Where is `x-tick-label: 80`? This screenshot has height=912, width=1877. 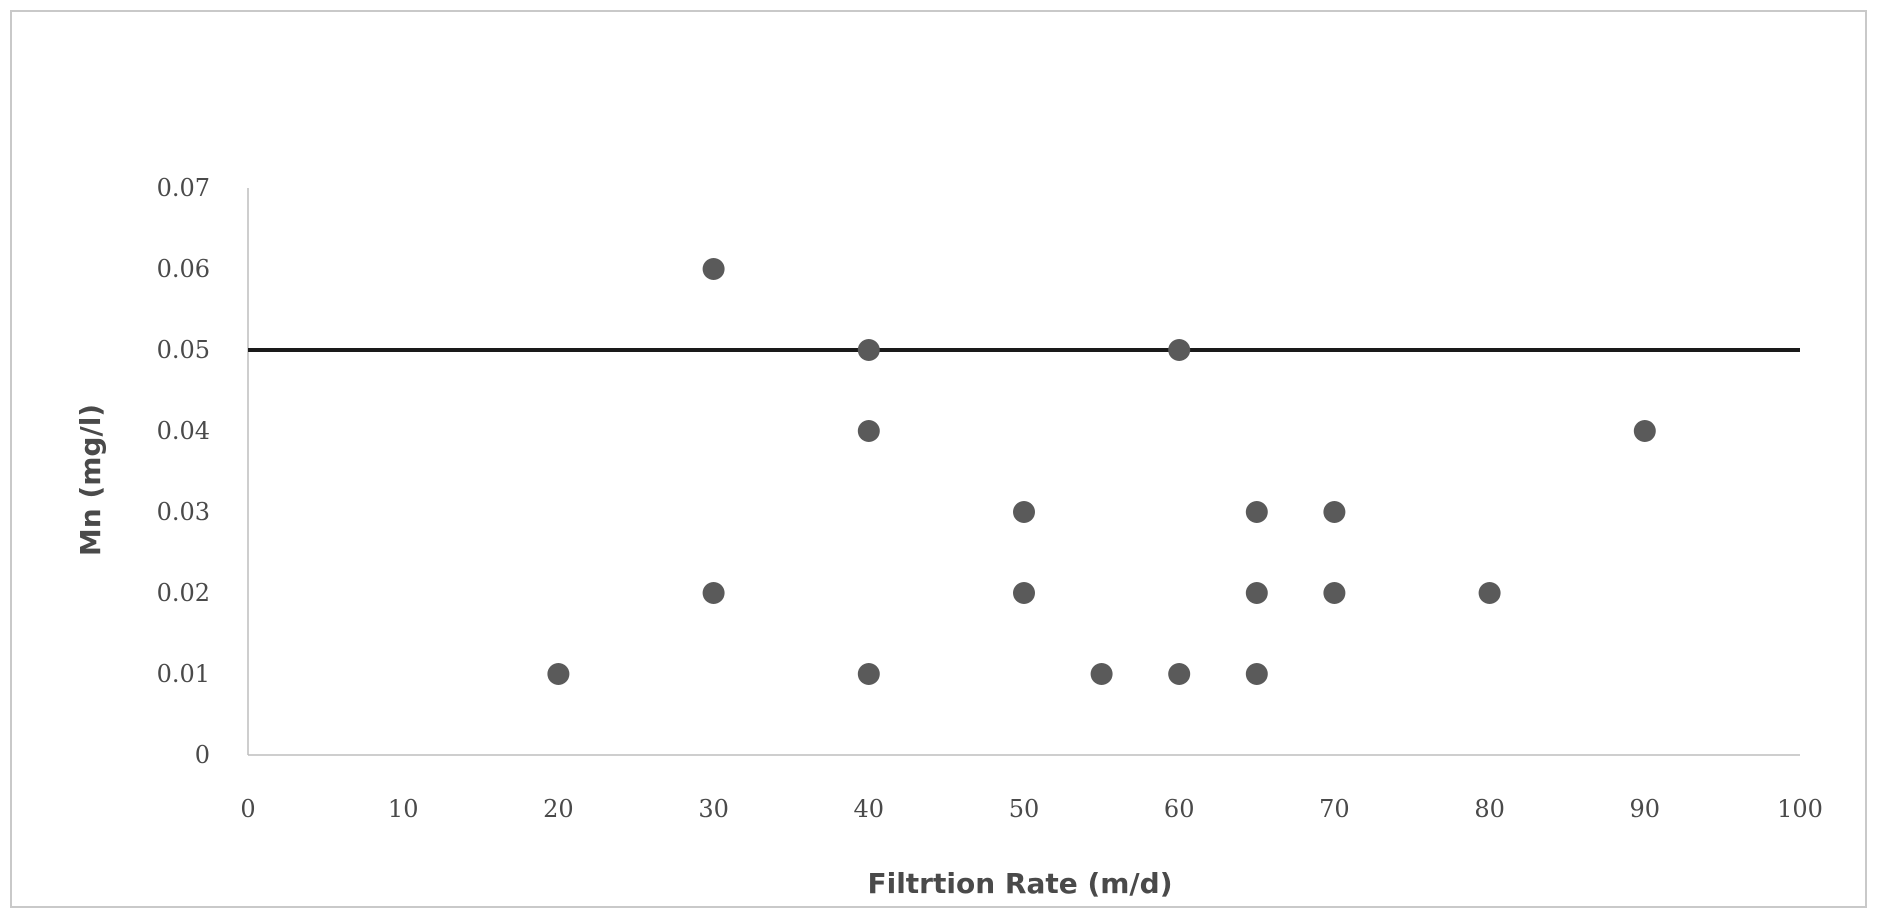
x-tick-label: 80 is located at coordinates (1489, 809).